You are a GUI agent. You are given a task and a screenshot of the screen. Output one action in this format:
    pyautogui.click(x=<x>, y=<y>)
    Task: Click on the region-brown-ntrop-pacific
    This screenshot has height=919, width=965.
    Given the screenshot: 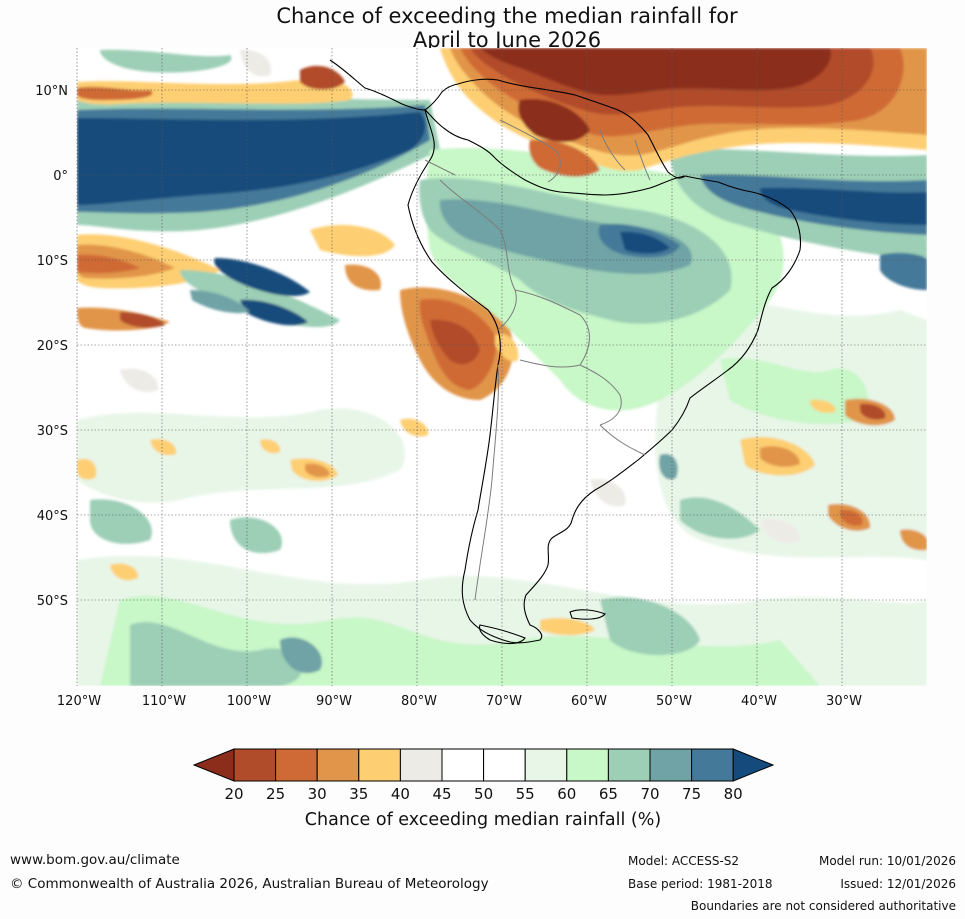 What is the action you would take?
    pyautogui.click(x=322, y=77)
    